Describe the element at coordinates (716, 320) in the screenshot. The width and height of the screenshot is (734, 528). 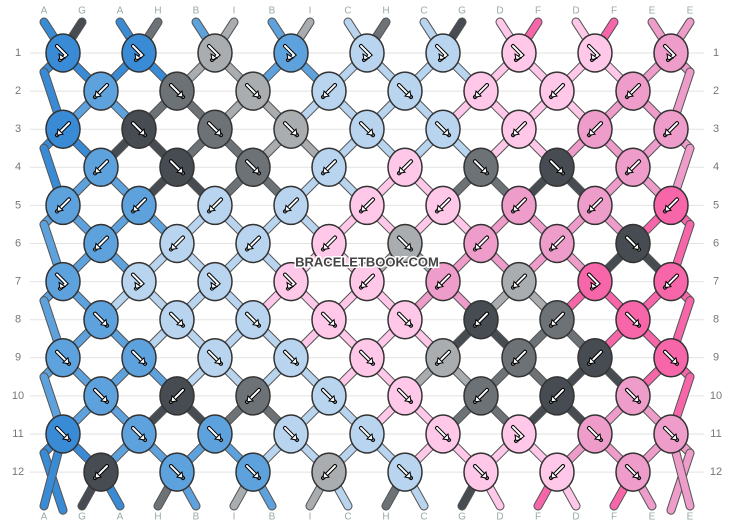
I see `row-number: 8` at that location.